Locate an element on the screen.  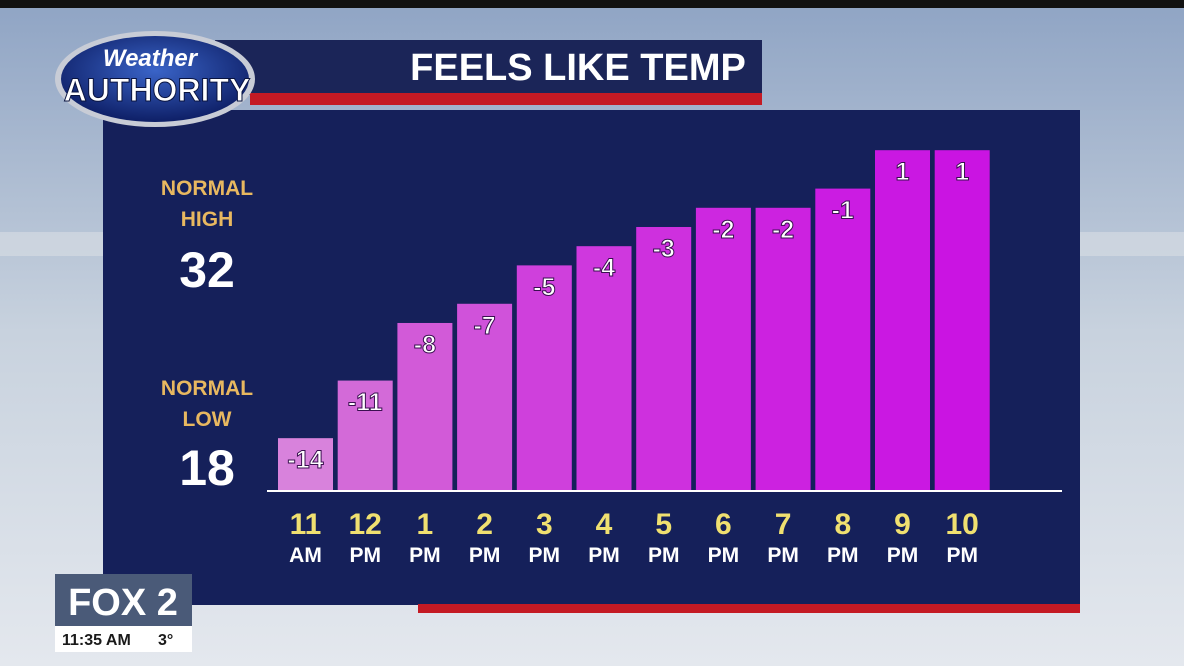
time: 11:35 AM is located at coordinates (96, 640).